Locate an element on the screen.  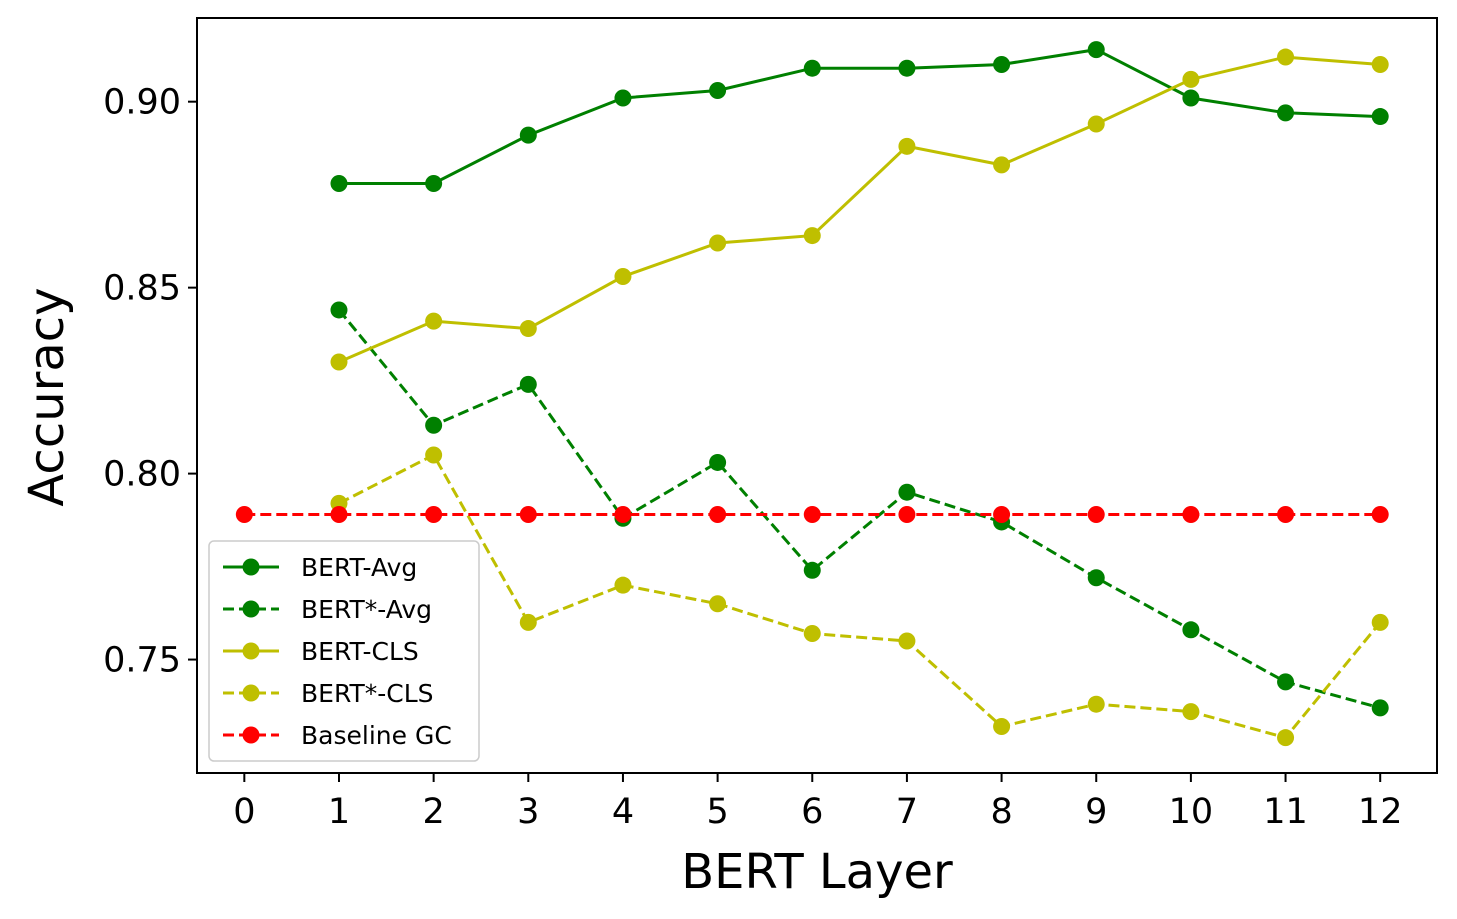
series-line-bert-avg is located at coordinates (860, 116).